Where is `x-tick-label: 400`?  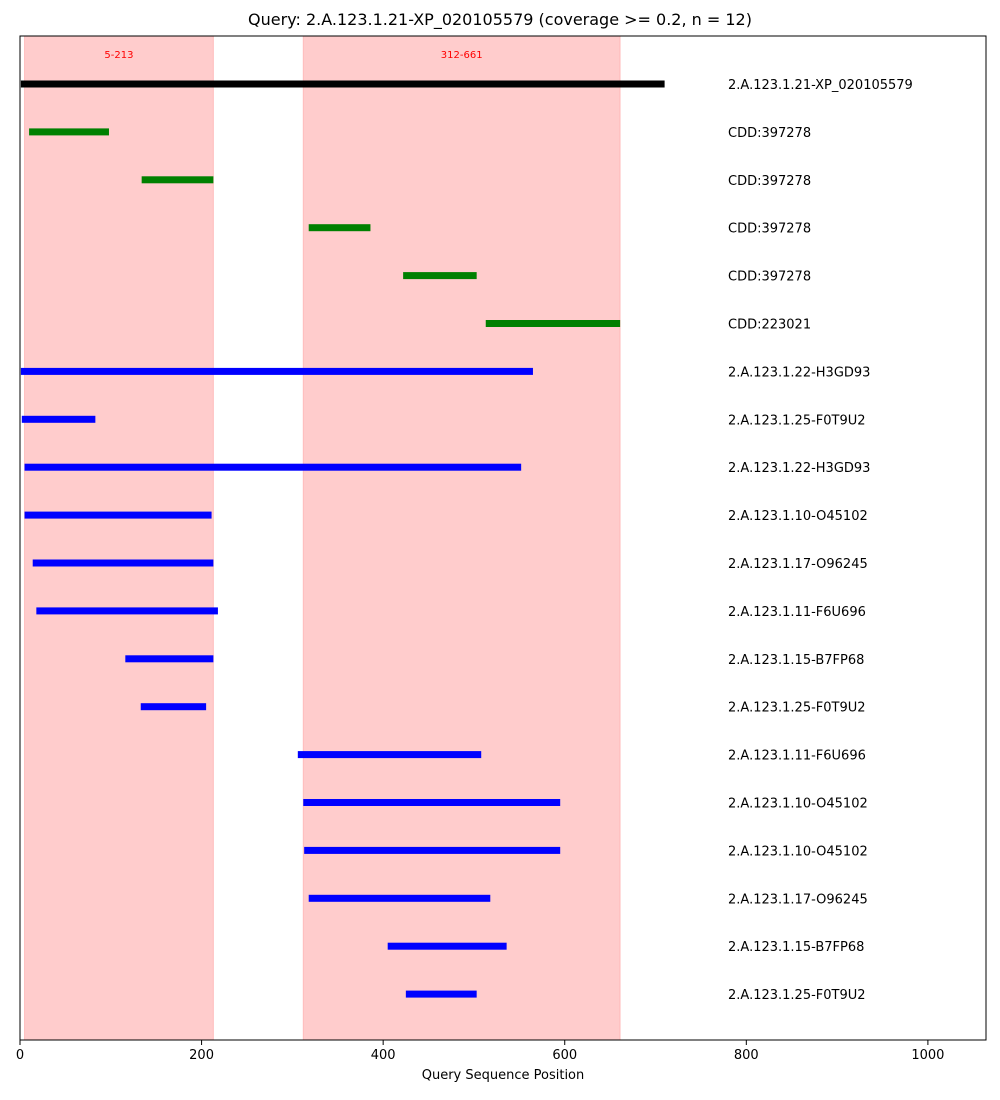
x-tick-label: 400 is located at coordinates (383, 1055).